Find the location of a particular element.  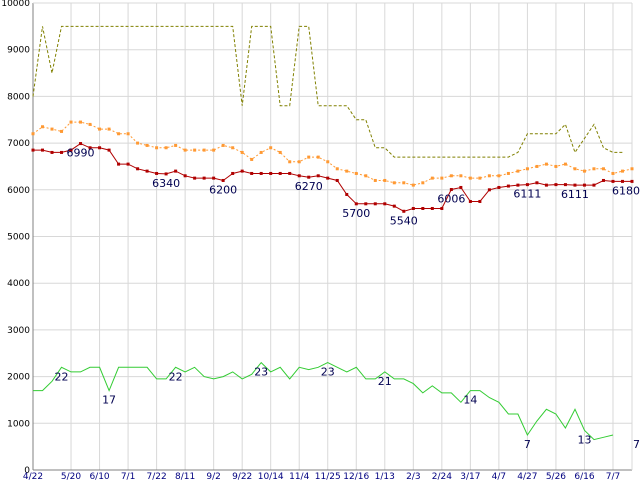

x-tick-label: 7/22 is located at coordinates (156, 476).